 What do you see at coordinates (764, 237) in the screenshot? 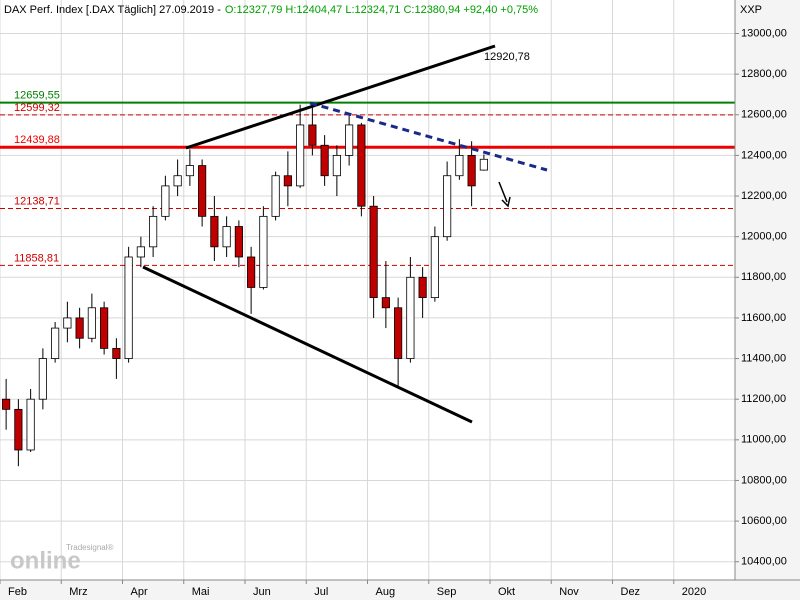
I see `y-tick-label: 12000,00` at bounding box center [764, 237].